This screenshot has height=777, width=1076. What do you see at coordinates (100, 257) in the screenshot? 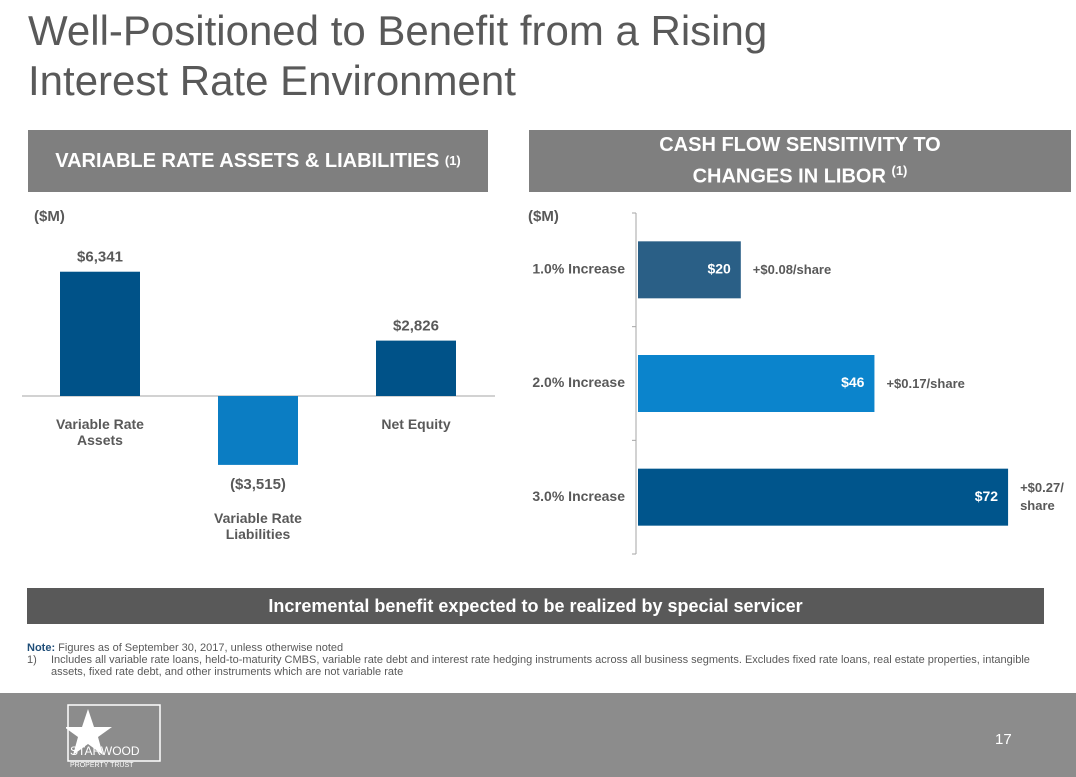
I see `value-label: $6,341` at bounding box center [100, 257].